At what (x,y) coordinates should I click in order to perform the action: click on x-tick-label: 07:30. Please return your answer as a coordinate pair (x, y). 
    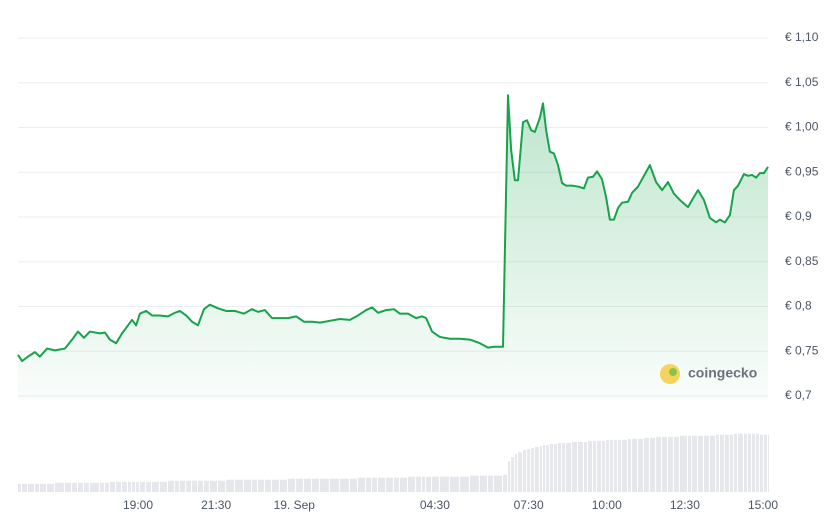
    Looking at the image, I should click on (529, 505).